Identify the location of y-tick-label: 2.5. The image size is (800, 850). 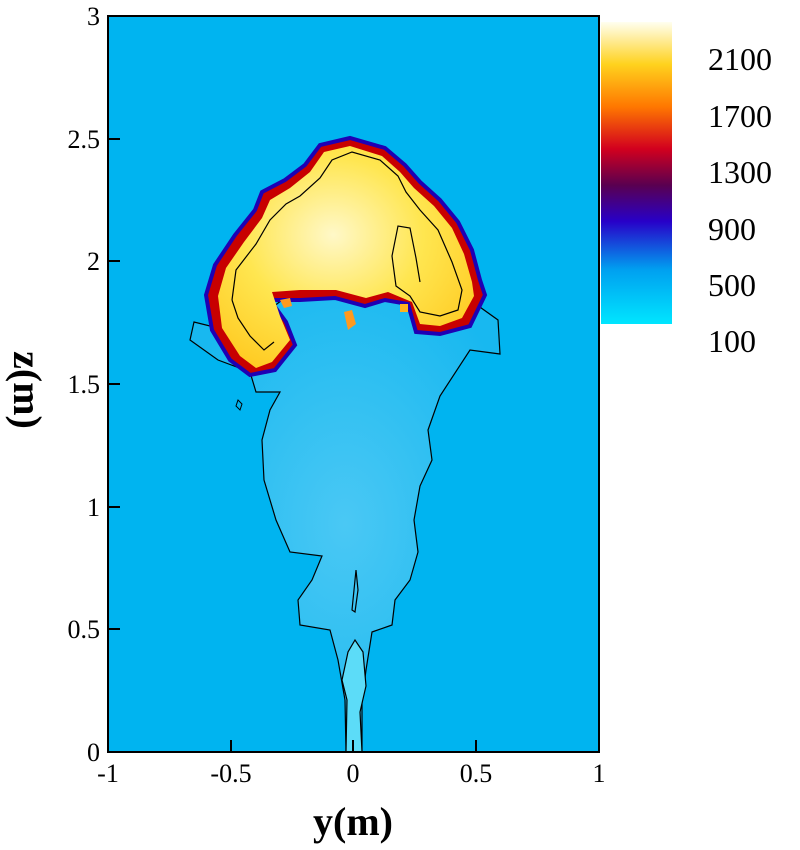
(84, 139).